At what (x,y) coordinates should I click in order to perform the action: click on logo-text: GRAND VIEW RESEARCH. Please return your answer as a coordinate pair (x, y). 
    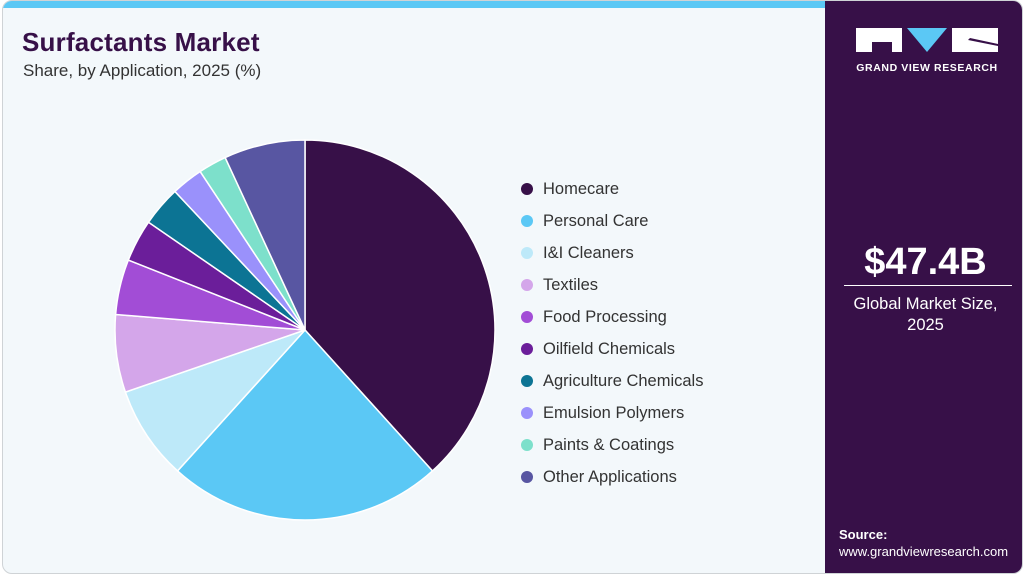
    Looking at the image, I should click on (927, 68).